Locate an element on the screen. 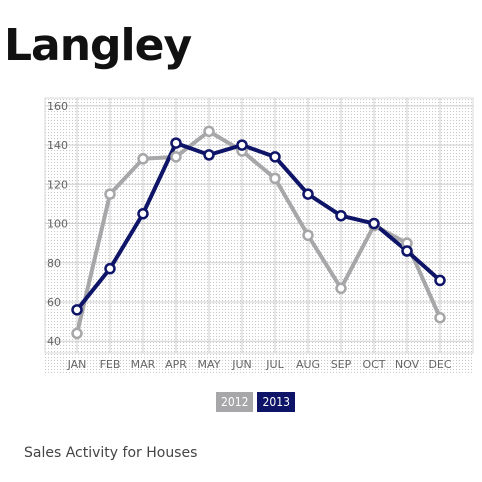 The width and height of the screenshot is (482, 482). y-tick-label: 140 is located at coordinates (57, 145).